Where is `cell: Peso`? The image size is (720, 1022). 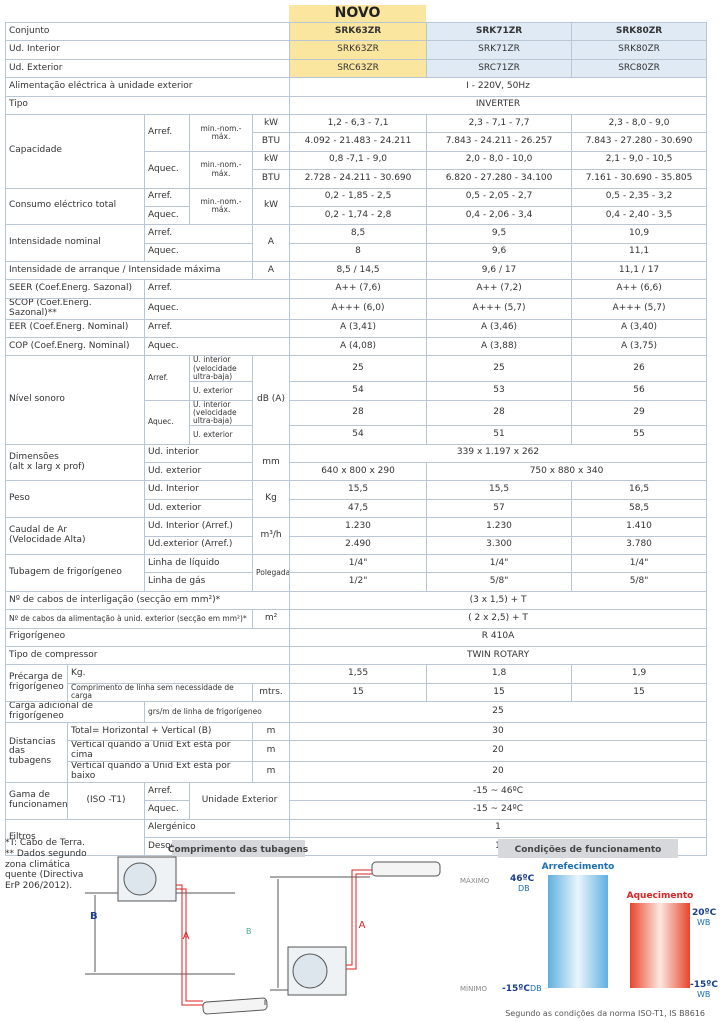 cell: Peso is located at coordinates (75, 499).